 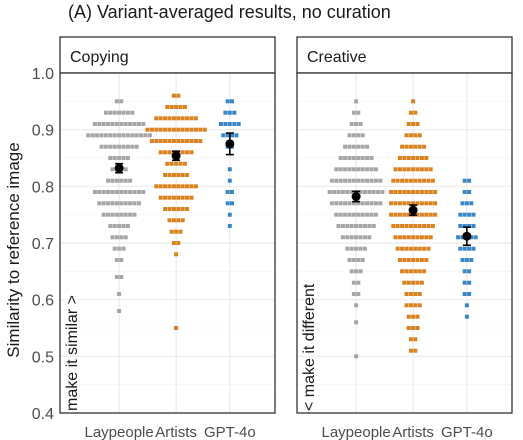 What do you see at coordinates (407, 432) in the screenshot?
I see `x-tick-labels-creative: Laypeople Artists GPT-4o` at bounding box center [407, 432].